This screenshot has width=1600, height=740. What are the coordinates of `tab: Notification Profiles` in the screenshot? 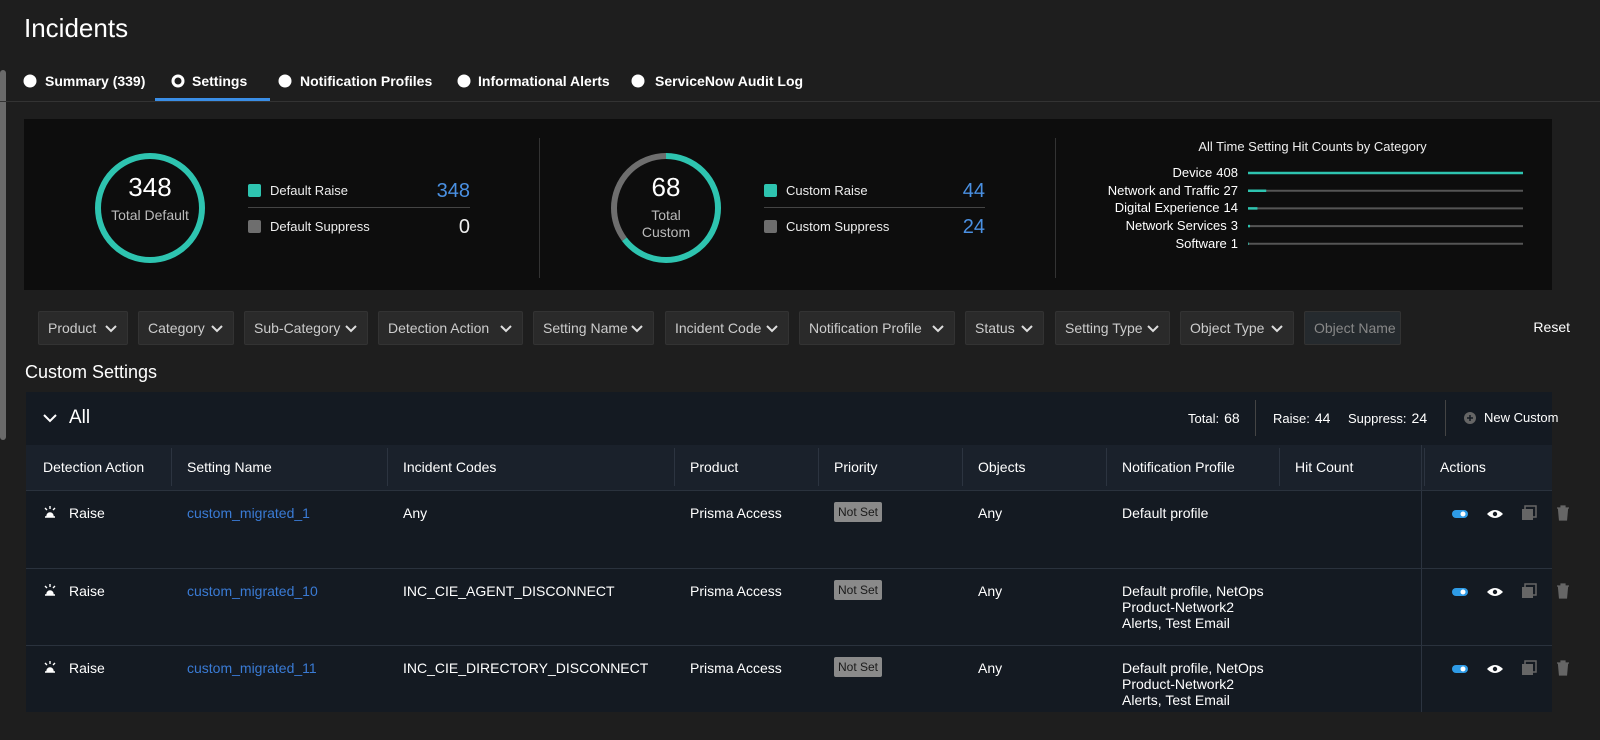 It's located at (366, 81).